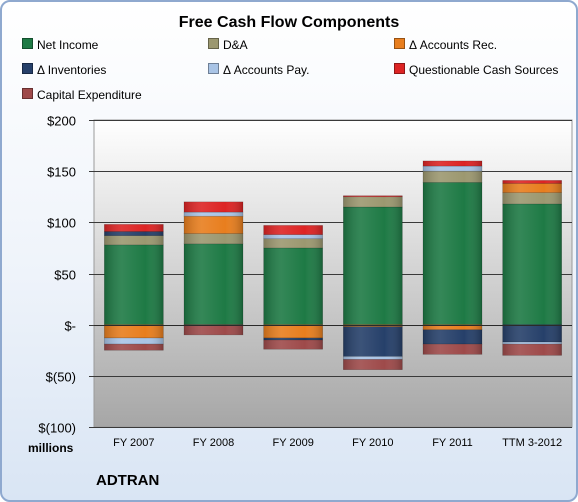 The height and width of the screenshot is (502, 578). What do you see at coordinates (61, 377) in the screenshot?
I see `y-tick-label: $(50)` at bounding box center [61, 377].